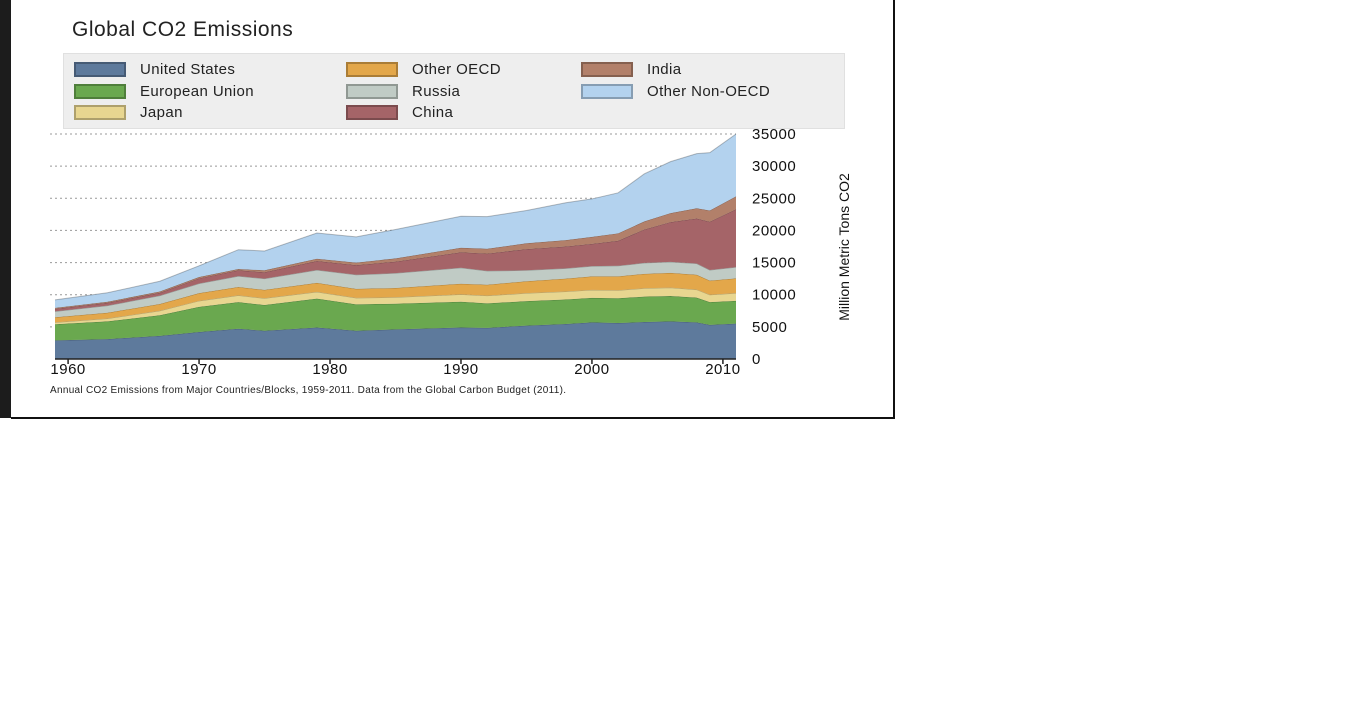 The height and width of the screenshot is (721, 1366). Describe the element at coordinates (67, 369) in the screenshot. I see `x-tick-label: 1960` at that location.